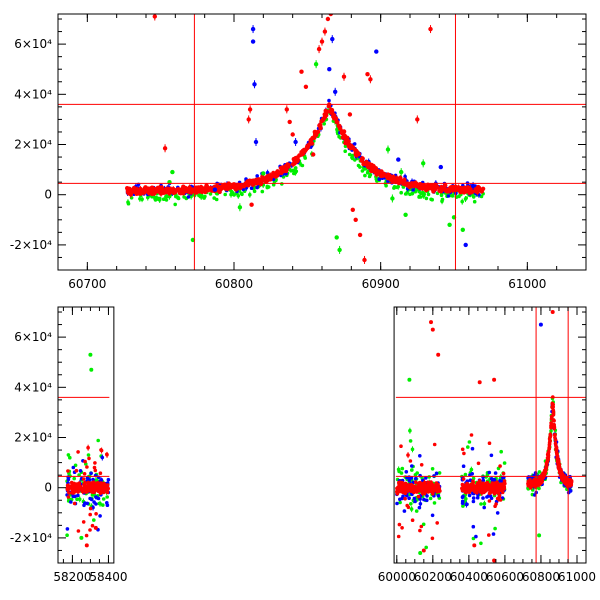 Image resolution: width=600 pixels, height=600 pixels. What do you see at coordinates (33, 387) in the screenshot?
I see `y-tick-label: 4×10⁴` at bounding box center [33, 387].